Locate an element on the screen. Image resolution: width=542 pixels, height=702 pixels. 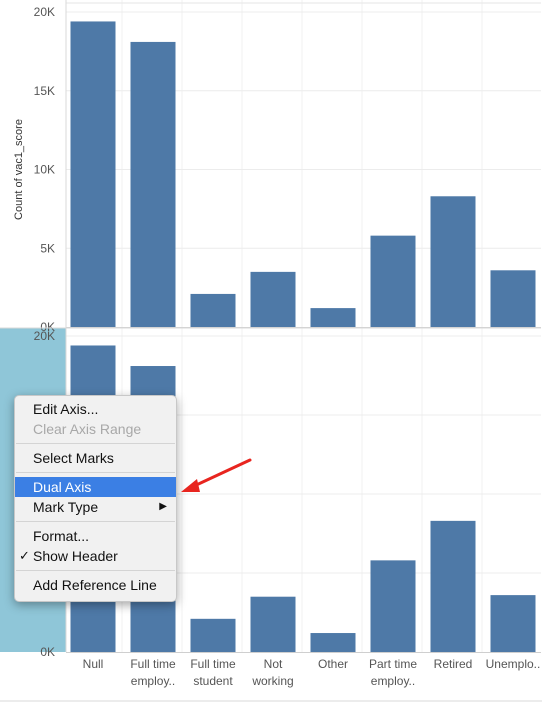
x-category-label: working is located at coordinates (272, 681).